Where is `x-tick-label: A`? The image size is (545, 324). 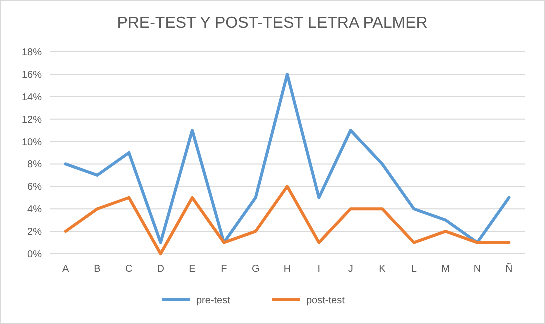 x-tick-label: A is located at coordinates (66, 269).